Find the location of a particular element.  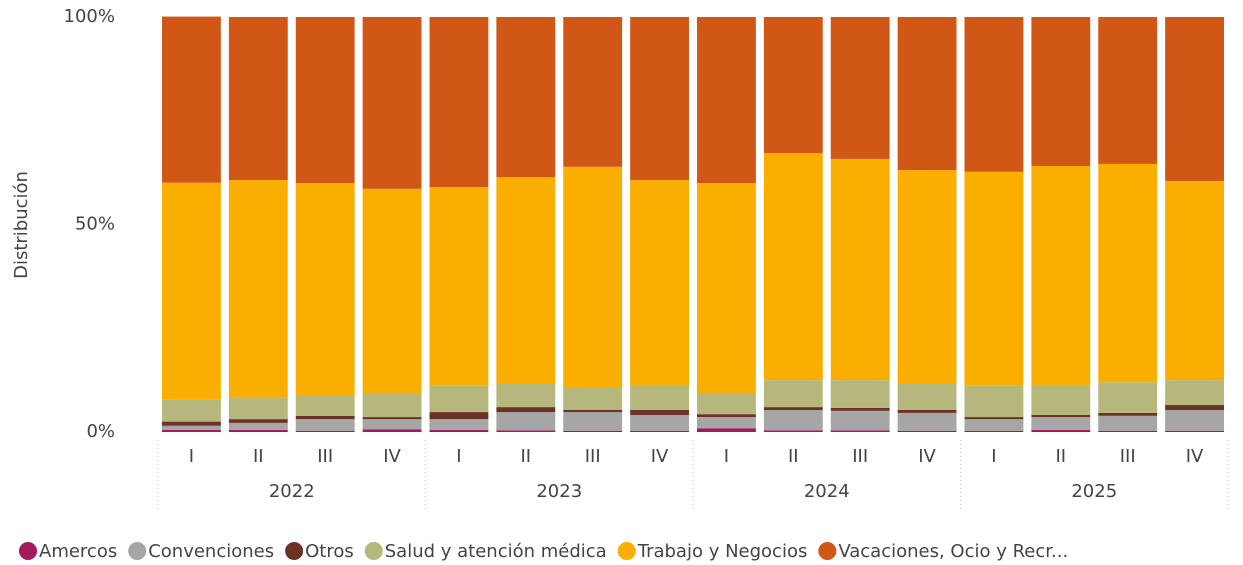

y-tick-label: 0% is located at coordinates (100, 431).